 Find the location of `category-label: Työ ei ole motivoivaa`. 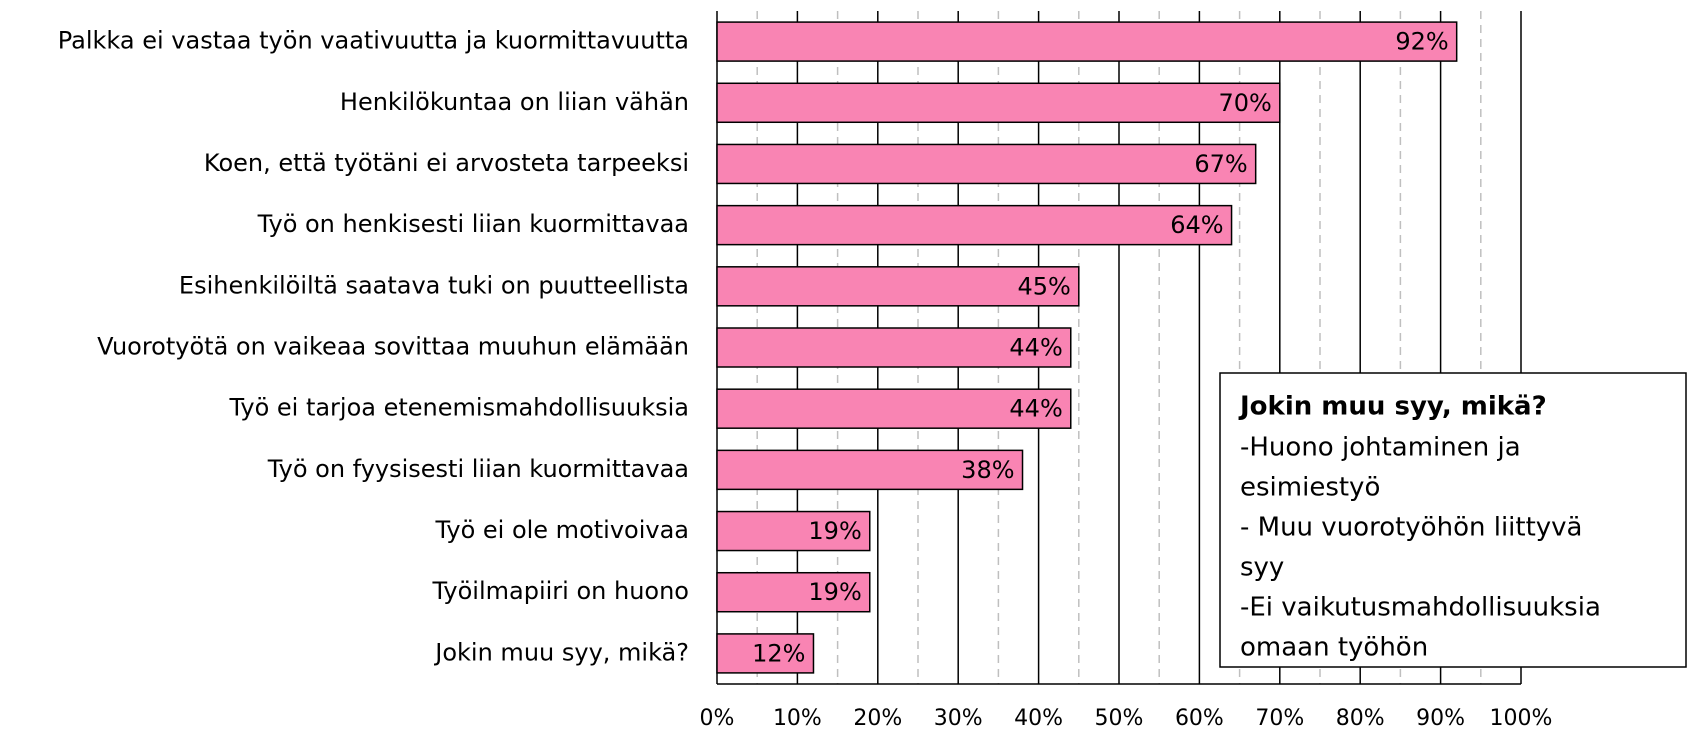

category-label: Työ ei ole motivoivaa is located at coordinates (561, 530).